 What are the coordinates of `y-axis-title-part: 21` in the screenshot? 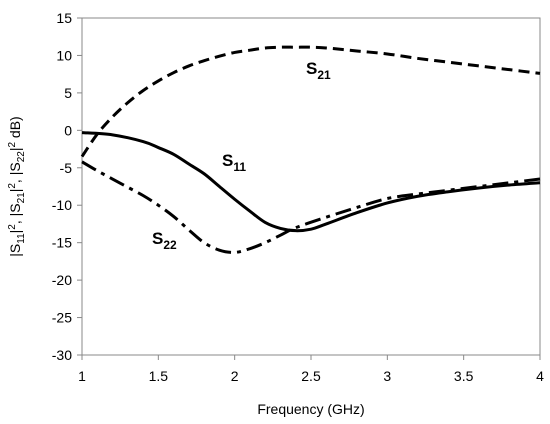 It's located at (21, 198).